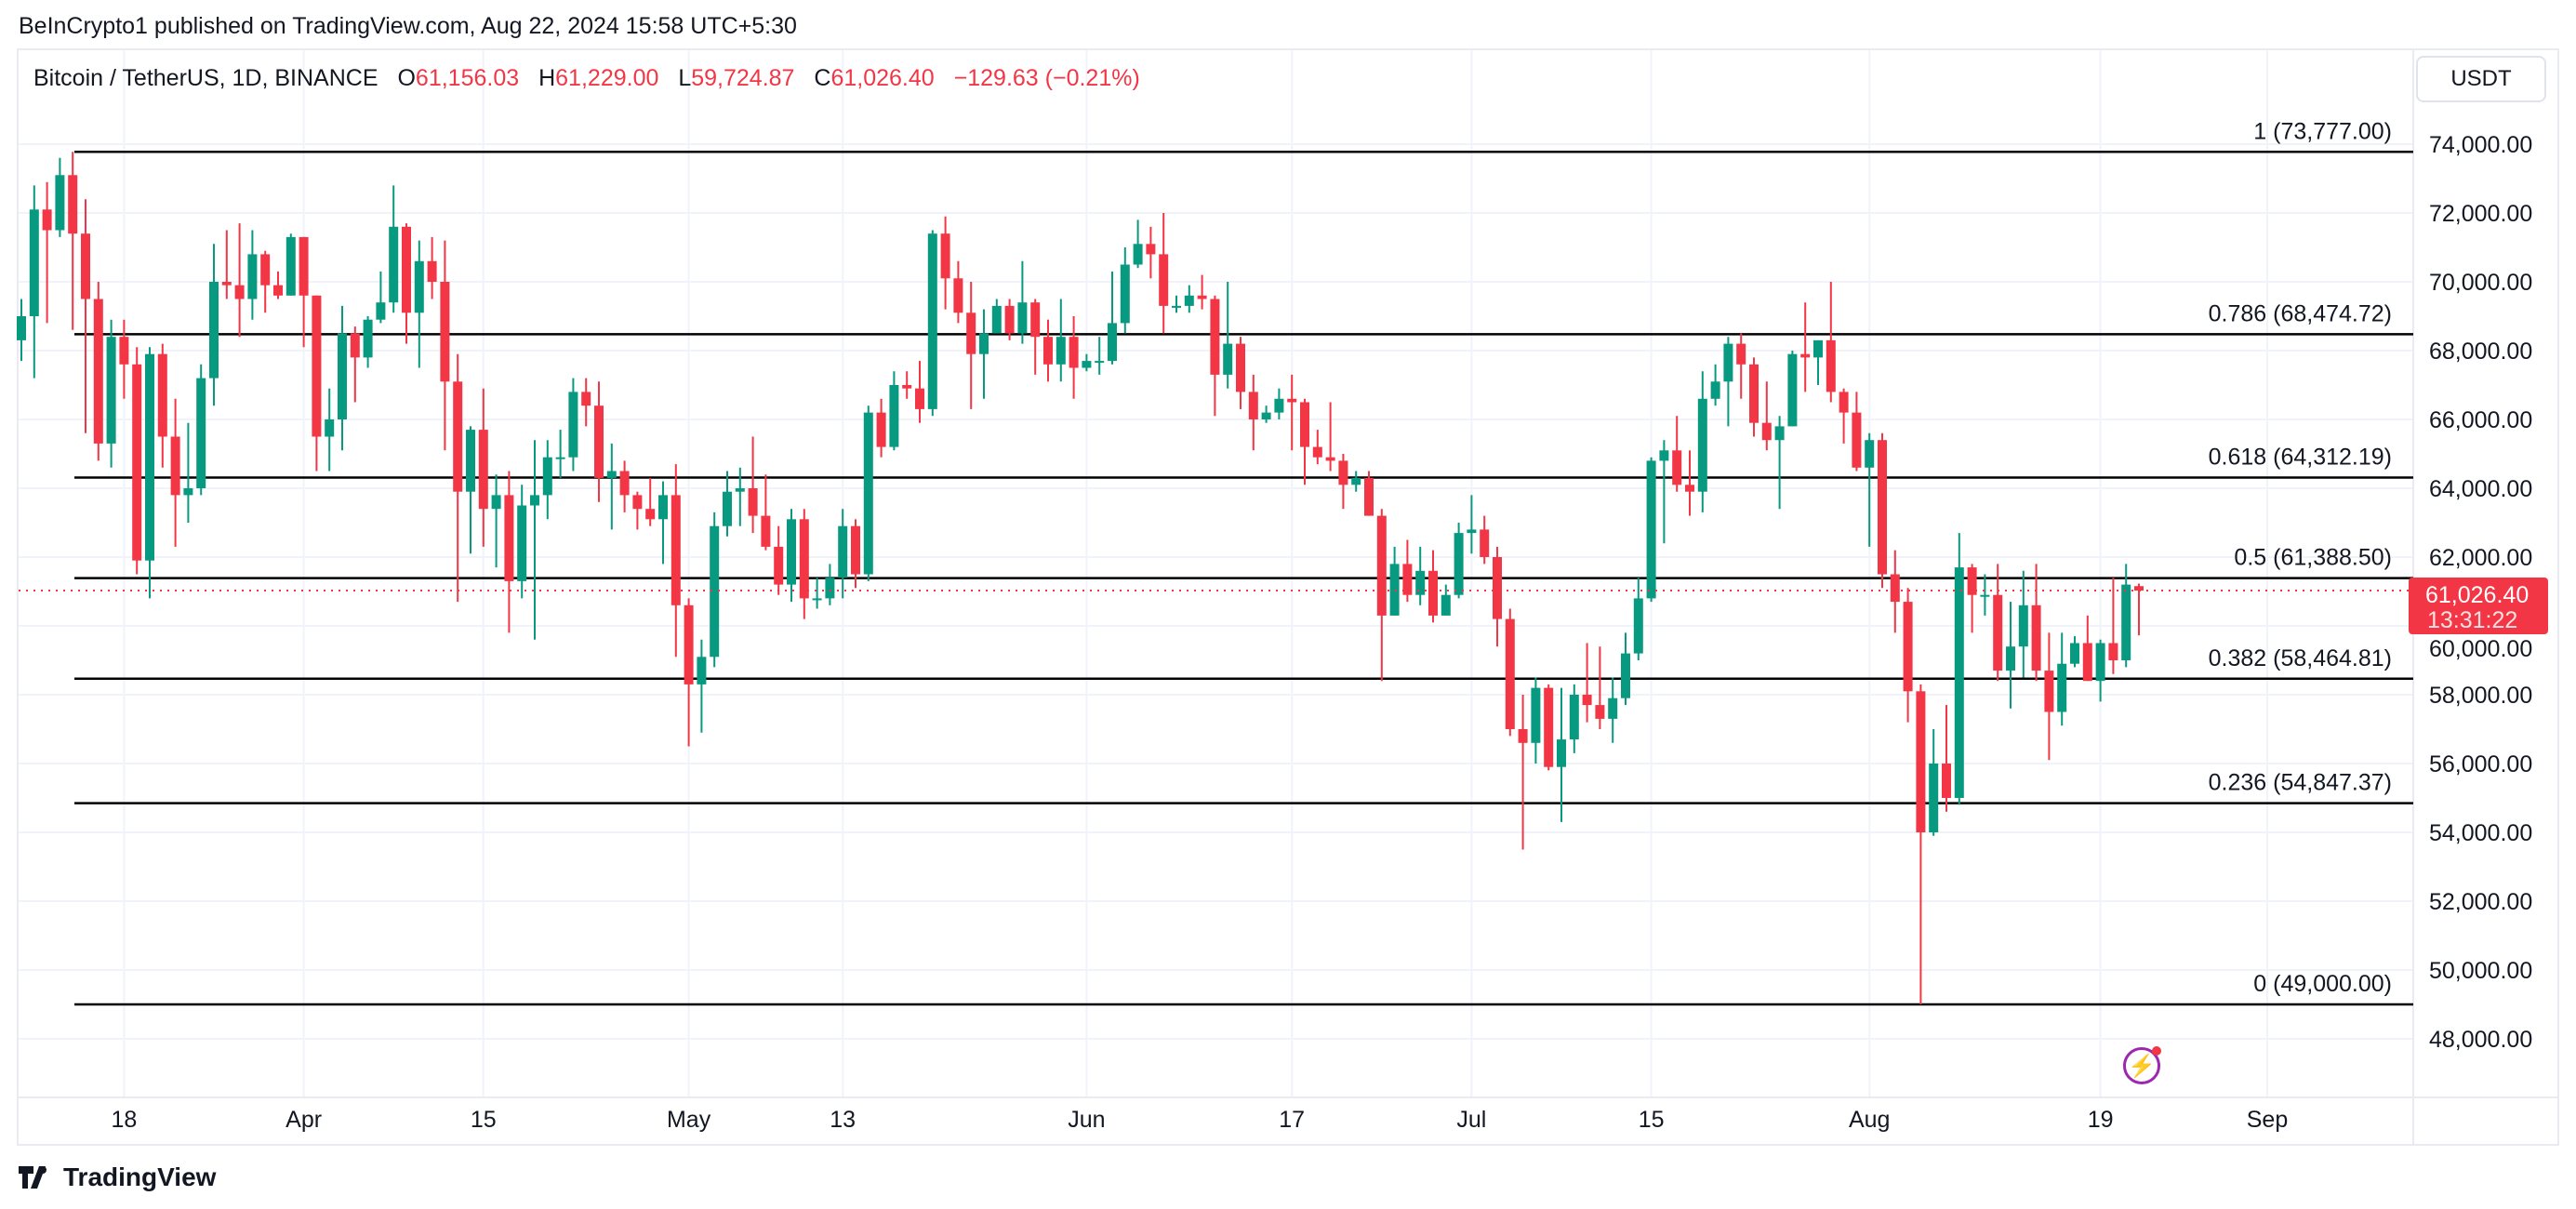 Image resolution: width=2576 pixels, height=1209 pixels. What do you see at coordinates (2300, 457) in the screenshot?
I see `fib-level-label: 0.618 (64,312.19)` at bounding box center [2300, 457].